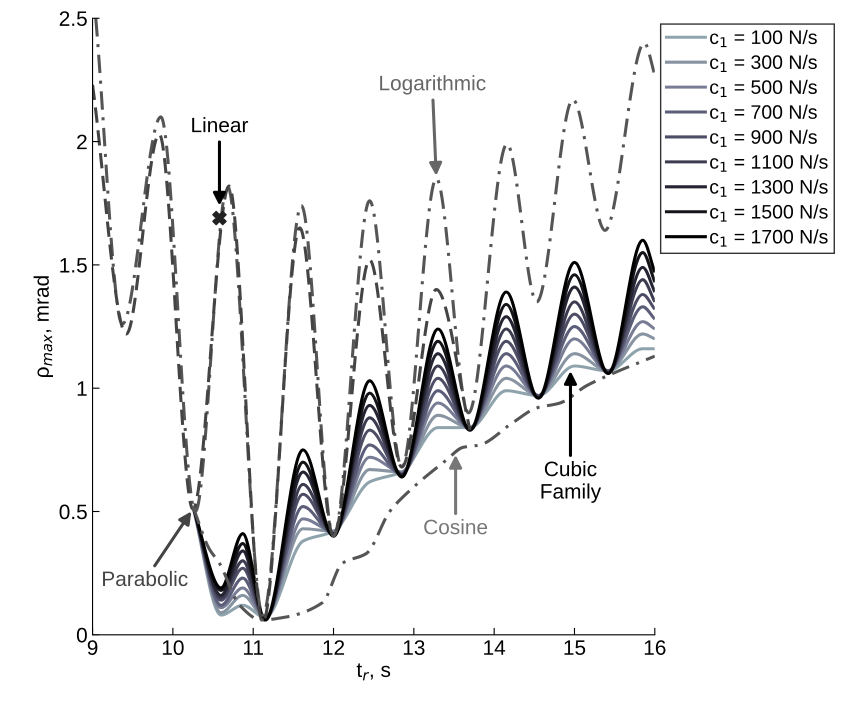  I want to click on y-tick-label: 2, so click(82, 142).